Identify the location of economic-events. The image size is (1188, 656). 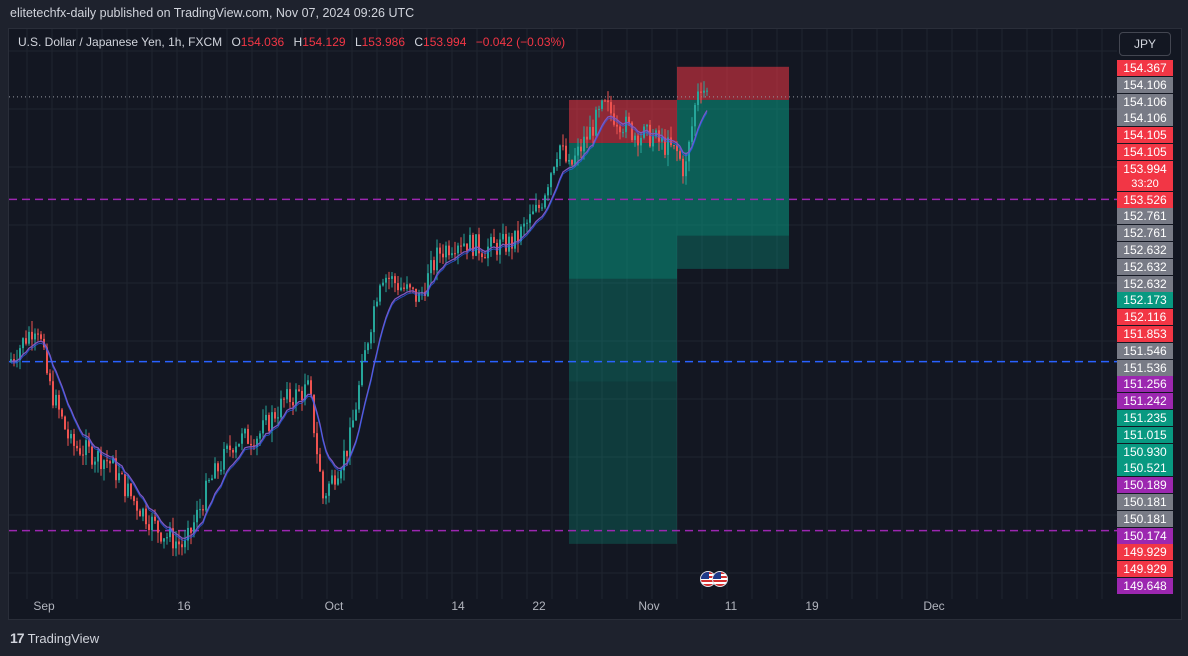
(714, 579).